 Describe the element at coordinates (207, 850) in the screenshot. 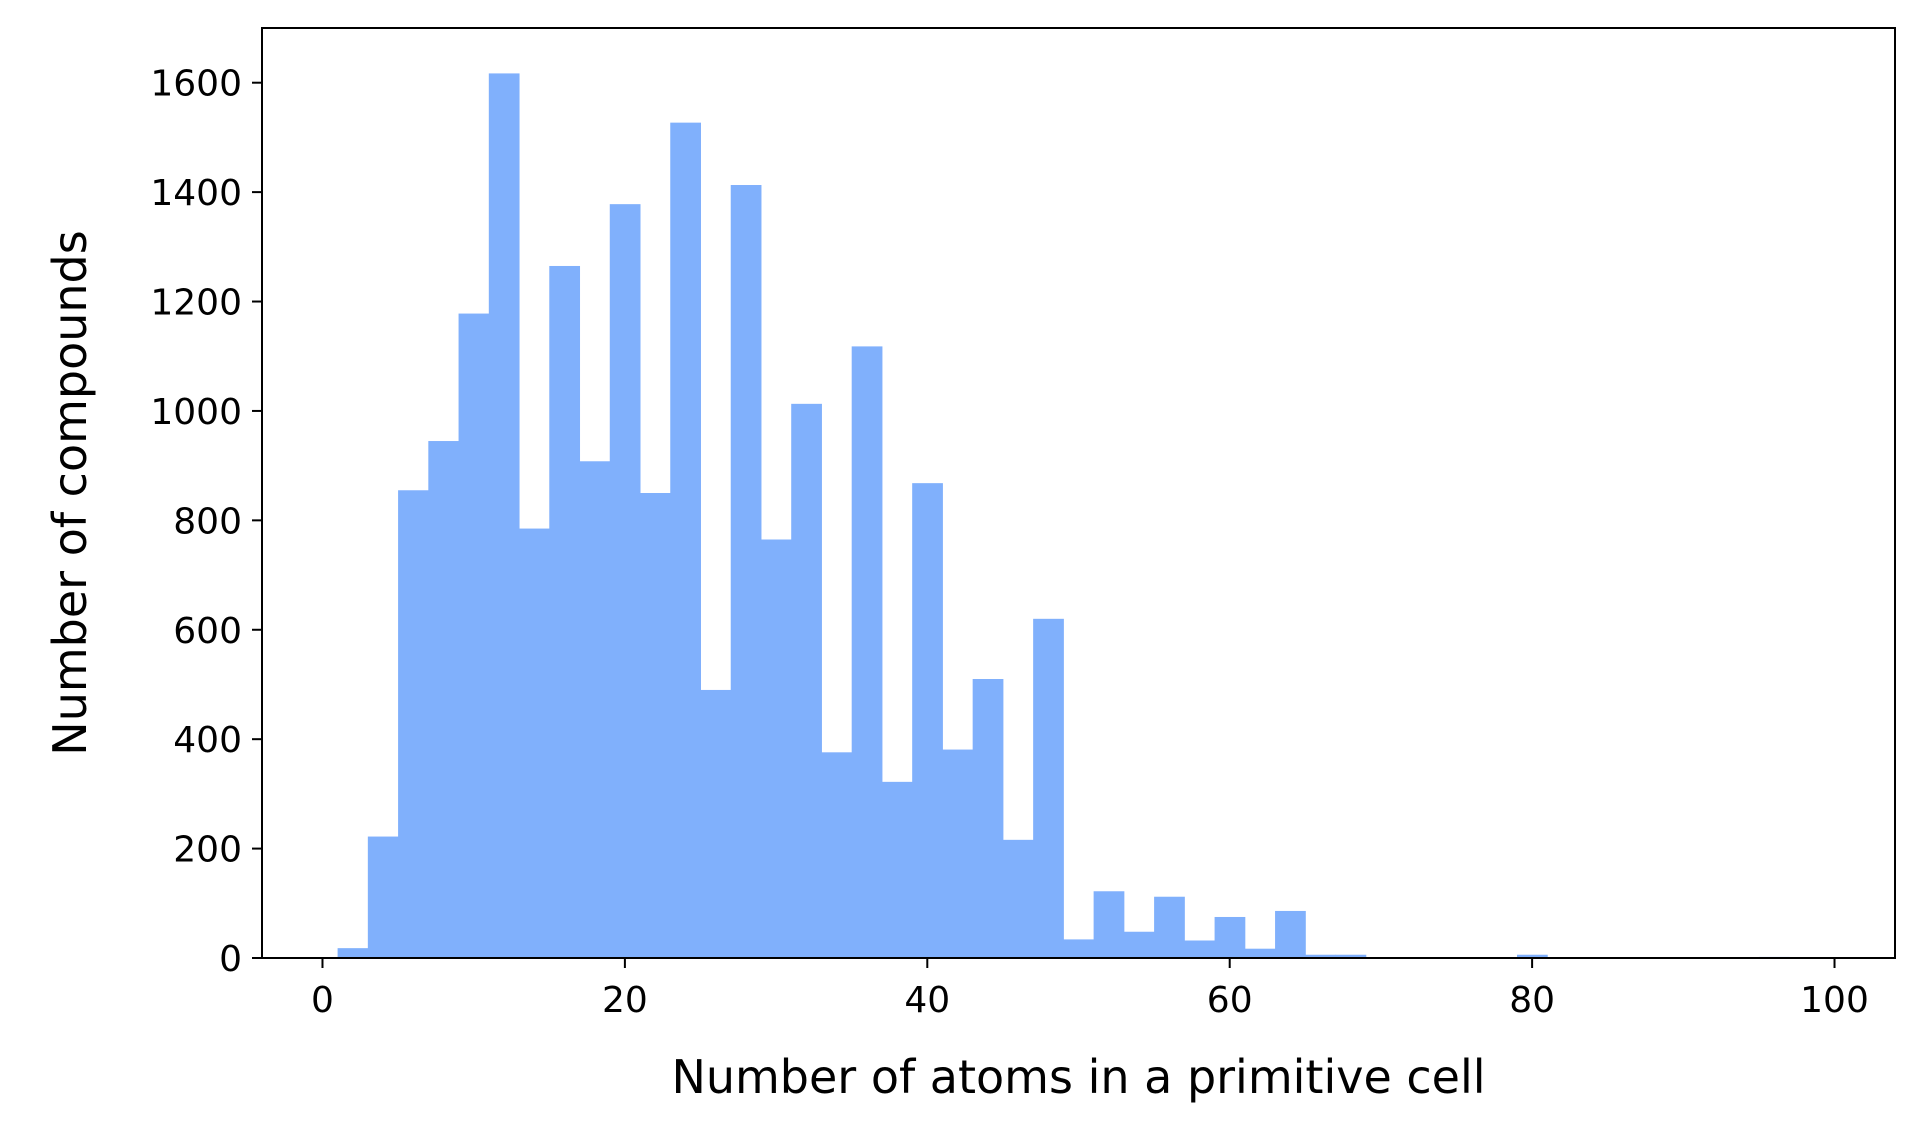

I see `y-tick-label: 200` at that location.